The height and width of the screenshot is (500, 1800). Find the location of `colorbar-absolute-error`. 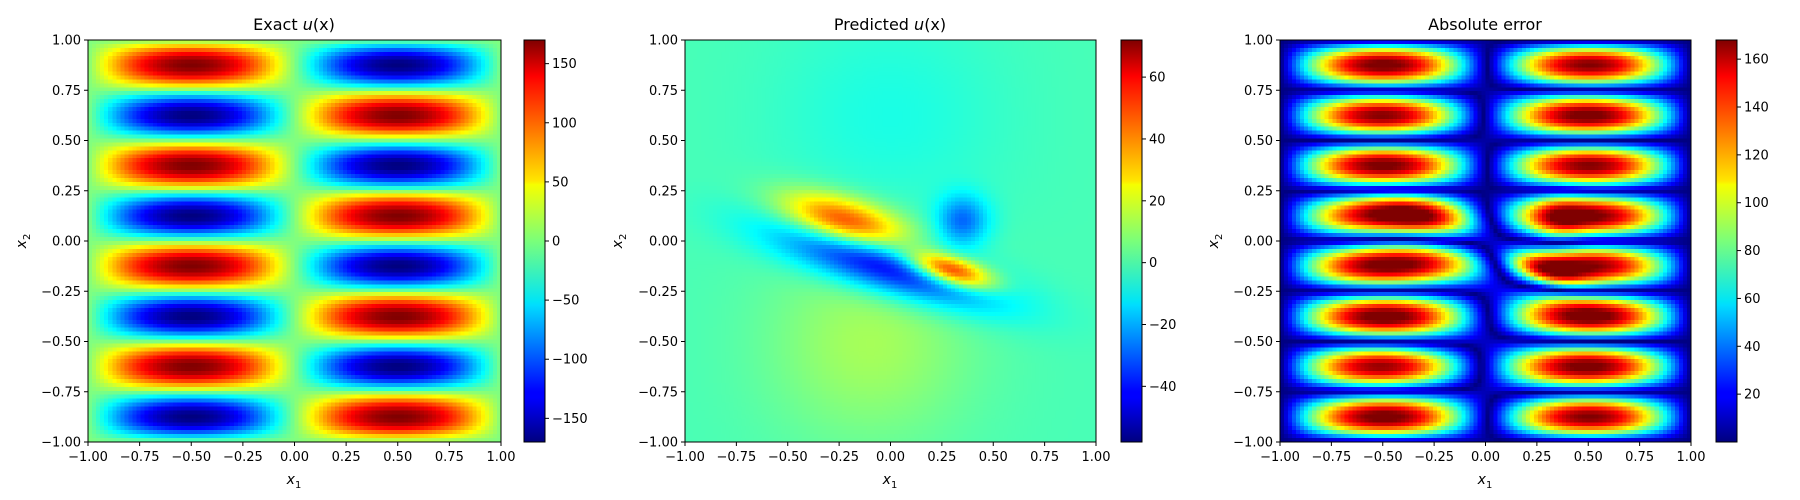

colorbar-absolute-error is located at coordinates (1726, 241).